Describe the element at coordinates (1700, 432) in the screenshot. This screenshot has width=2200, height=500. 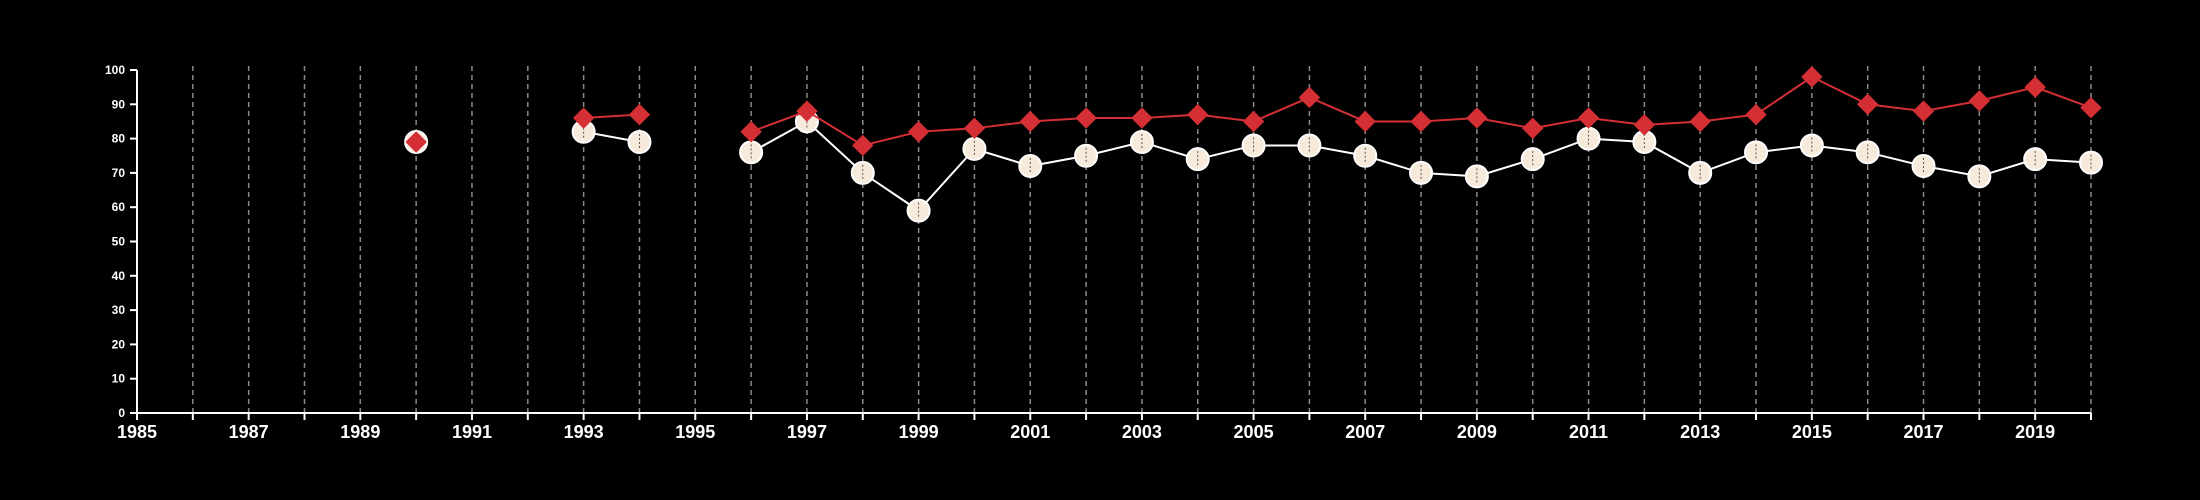
I see `x-tick-label: 2013` at that location.